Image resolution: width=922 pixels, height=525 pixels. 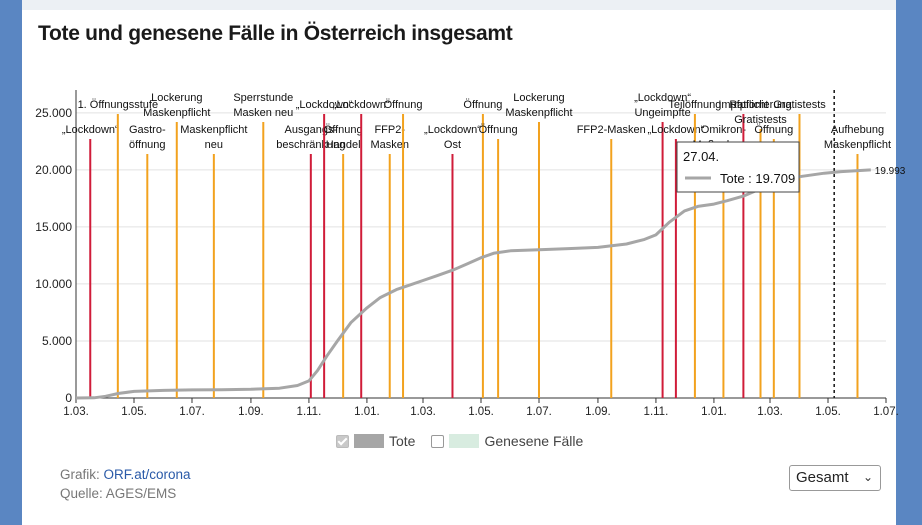 I want to click on legend-item-genesene: Genesene Fälle, so click(x=507, y=441).